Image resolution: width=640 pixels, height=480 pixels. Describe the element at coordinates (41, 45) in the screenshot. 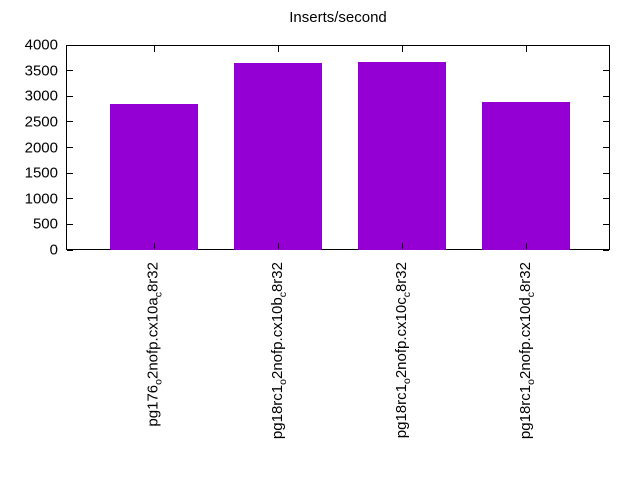

I see `y-tick-label: 4000` at that location.